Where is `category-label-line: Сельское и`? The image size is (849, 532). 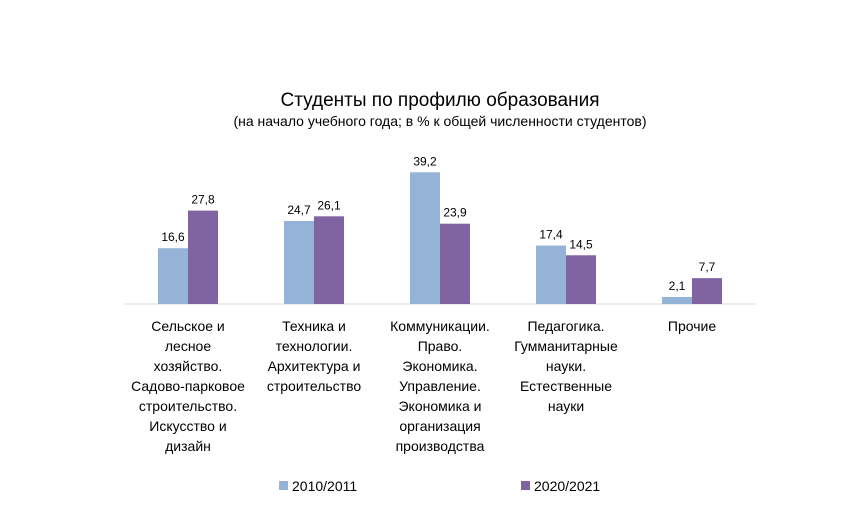 category-label-line: Сельское и is located at coordinates (187, 326).